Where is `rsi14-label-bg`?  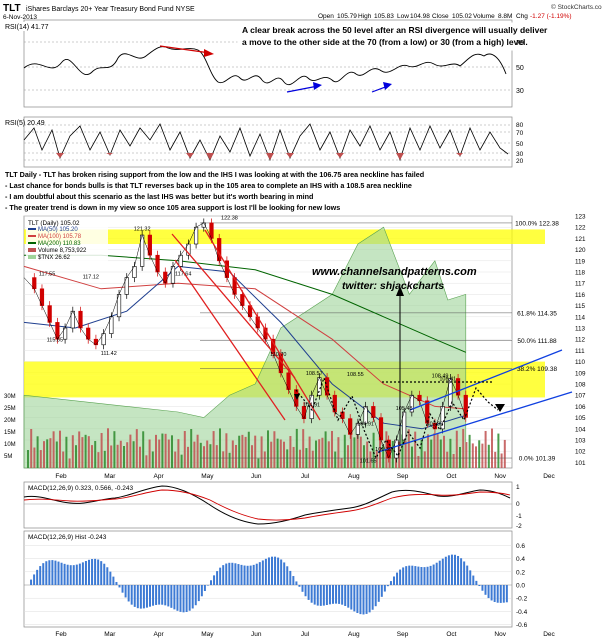
rsi14-label-bg is located at coordinates (35, 26).